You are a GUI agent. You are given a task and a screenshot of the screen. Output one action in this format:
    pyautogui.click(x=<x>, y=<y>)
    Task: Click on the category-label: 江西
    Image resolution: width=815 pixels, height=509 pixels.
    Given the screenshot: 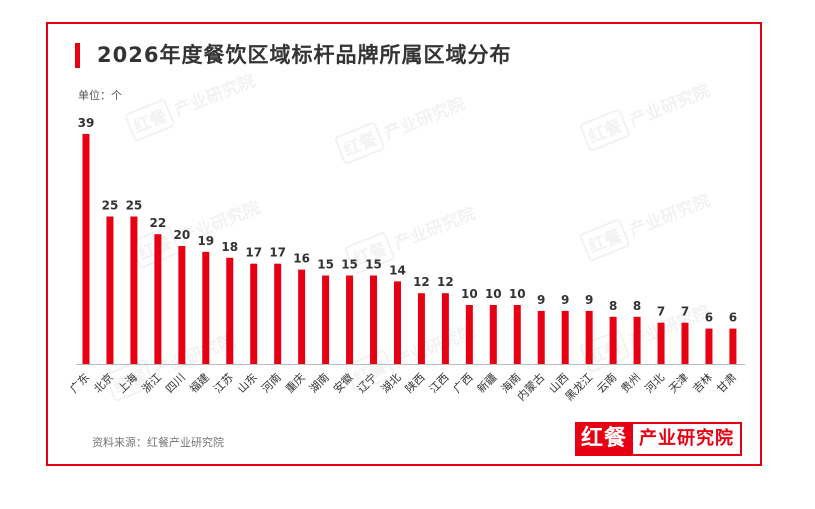 What is the action you would take?
    pyautogui.click(x=439, y=383)
    